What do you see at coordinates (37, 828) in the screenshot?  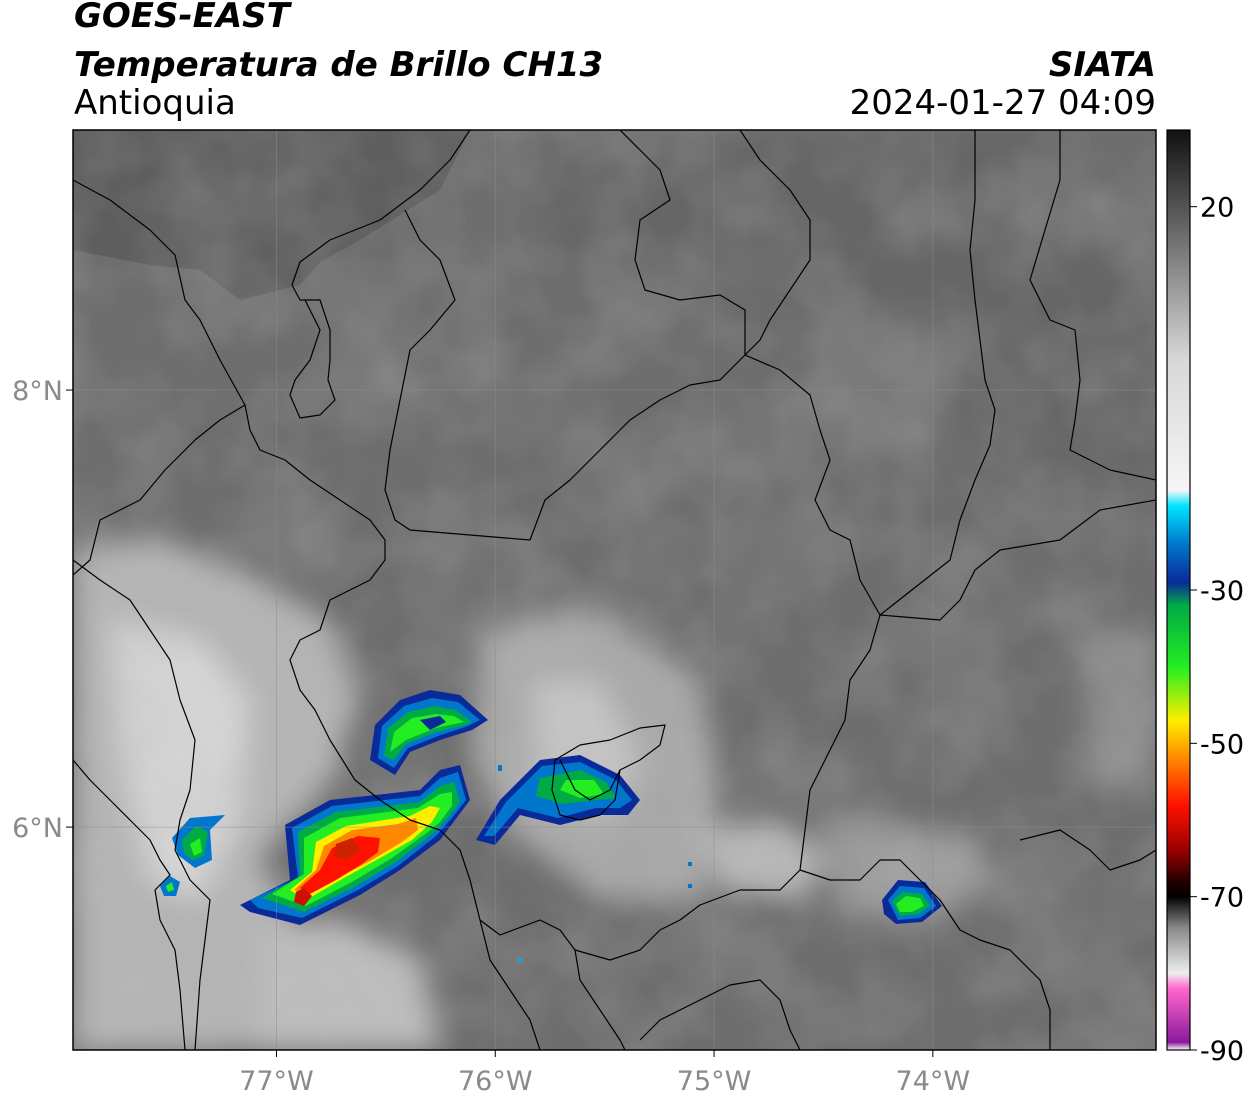 I see `lat-tick-label: 6°N` at bounding box center [37, 828].